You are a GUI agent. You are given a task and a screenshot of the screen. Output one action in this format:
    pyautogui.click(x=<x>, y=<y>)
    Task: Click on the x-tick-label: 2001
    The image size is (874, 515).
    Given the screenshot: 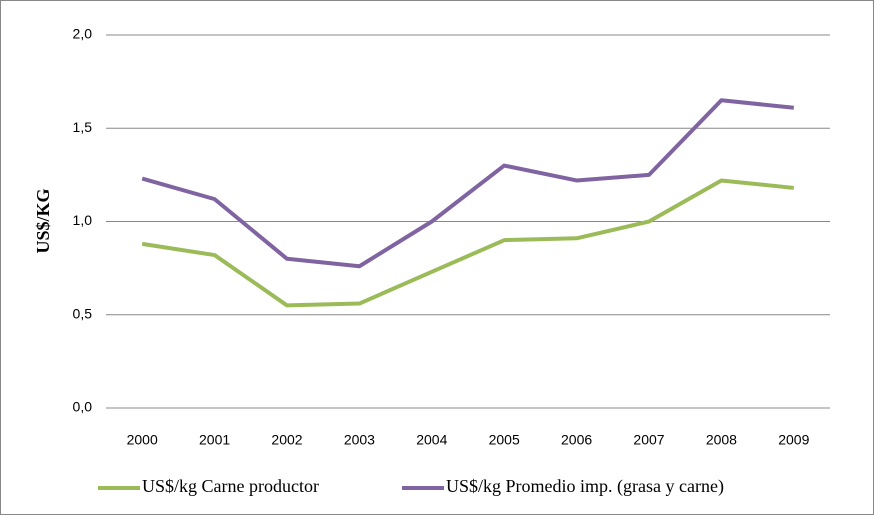 What is the action you would take?
    pyautogui.click(x=214, y=440)
    